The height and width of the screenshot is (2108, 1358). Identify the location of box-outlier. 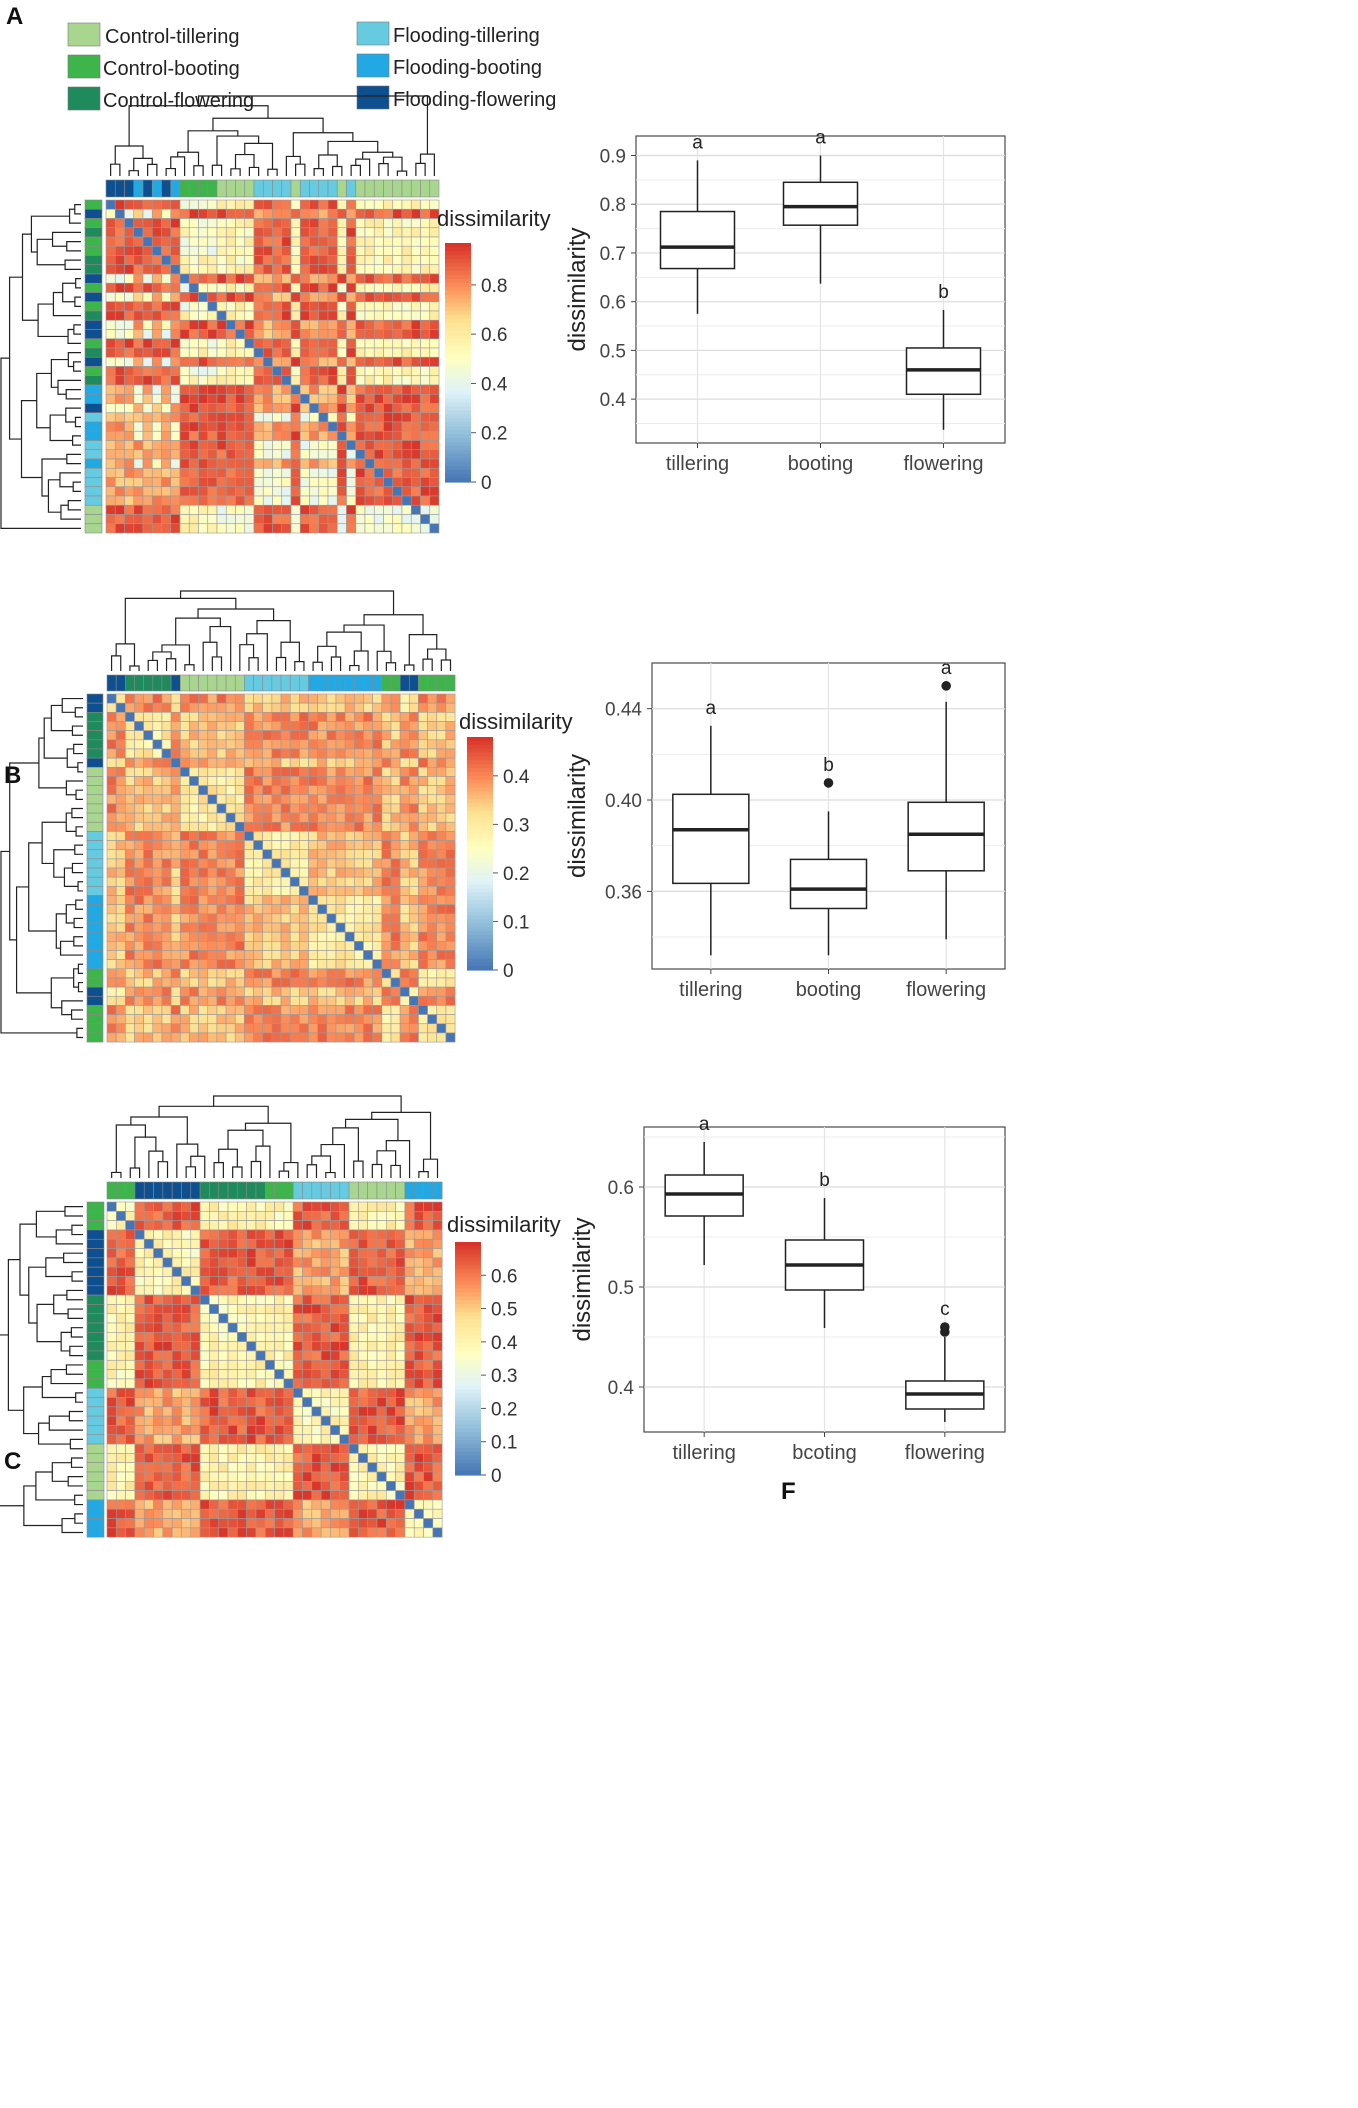
(945, 1327).